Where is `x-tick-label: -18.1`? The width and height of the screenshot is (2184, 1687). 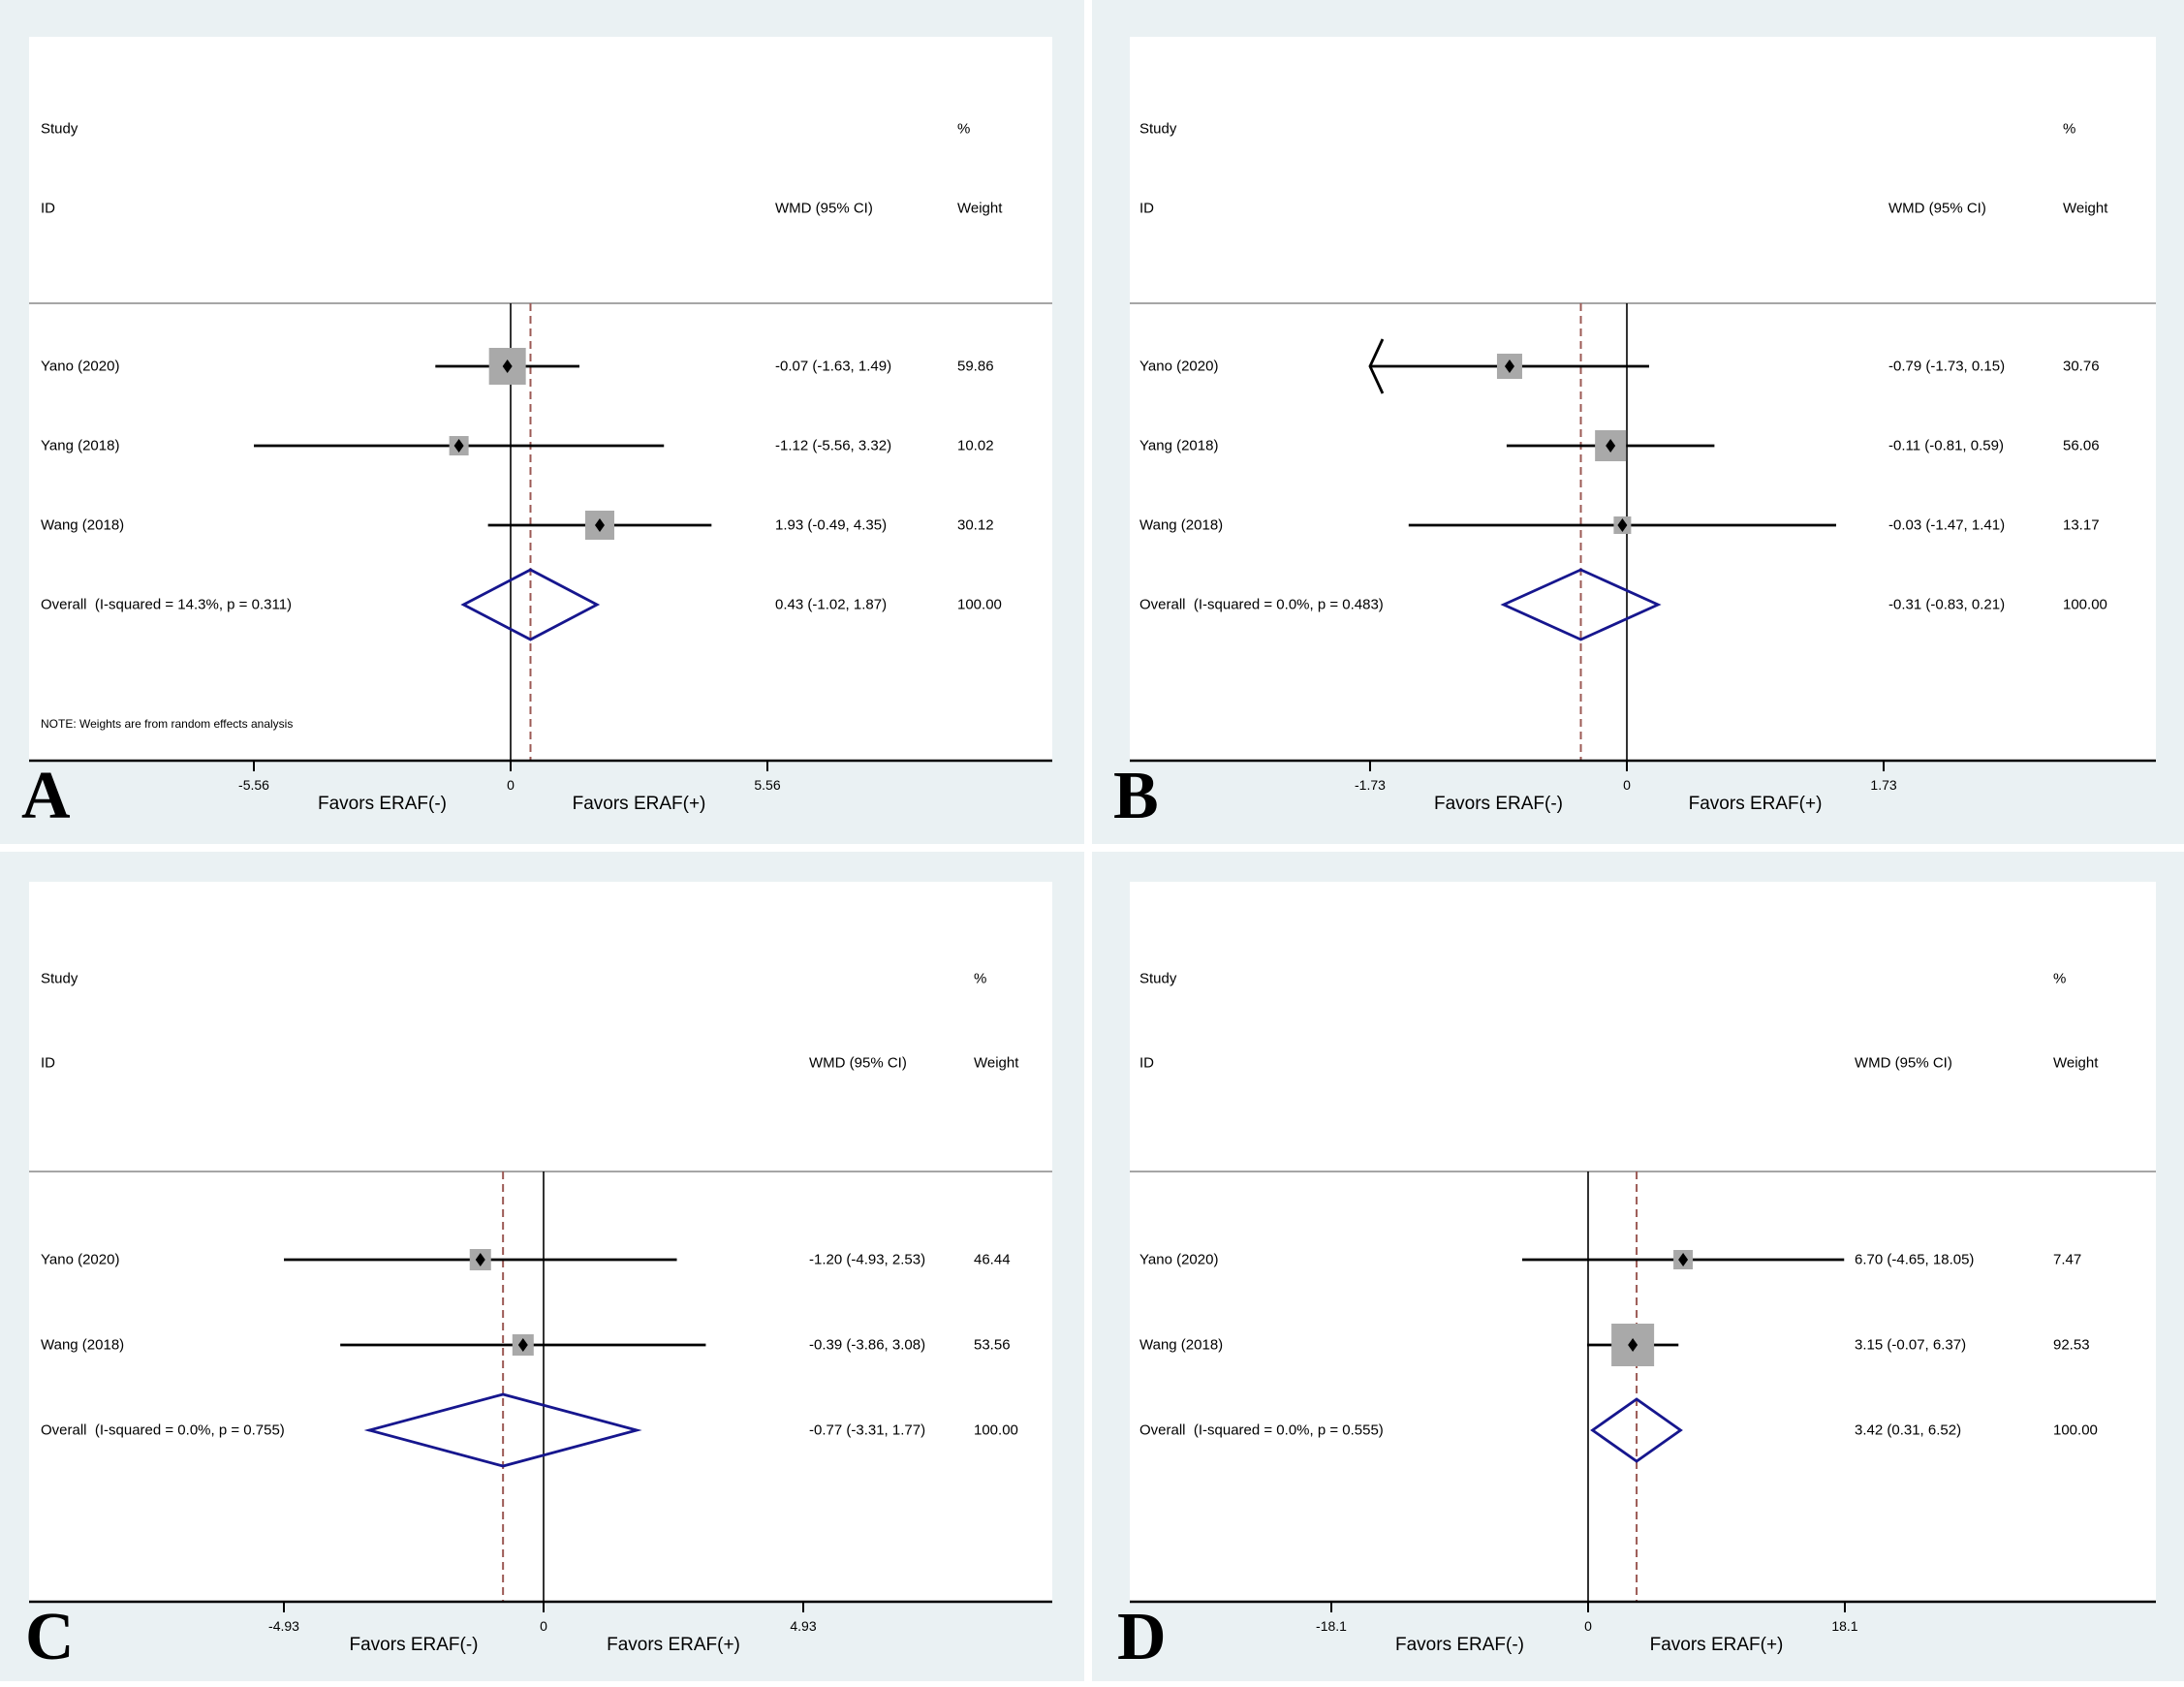 x-tick-label: -18.1 is located at coordinates (1332, 1625).